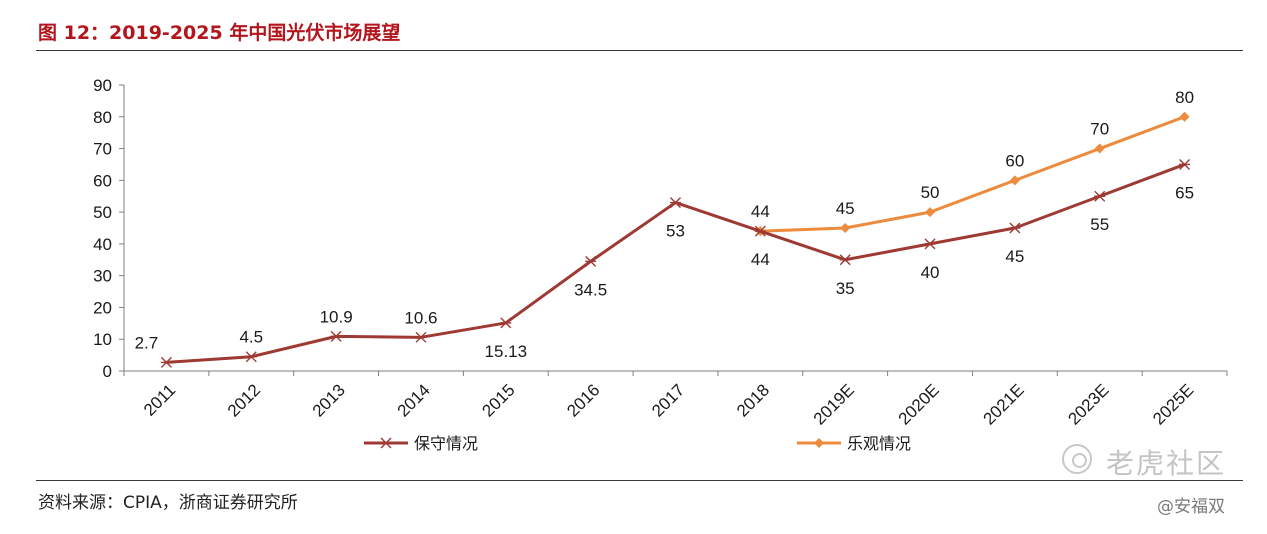 This screenshot has width=1267, height=534. I want to click on y-tick-label: 90, so click(102, 85).